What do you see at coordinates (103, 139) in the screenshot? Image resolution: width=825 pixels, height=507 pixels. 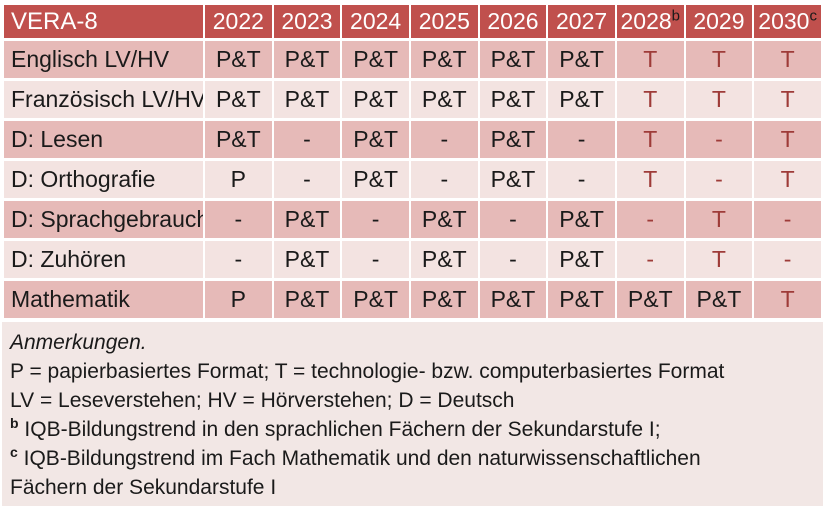 I see `row-label: D: Lesen` at bounding box center [103, 139].